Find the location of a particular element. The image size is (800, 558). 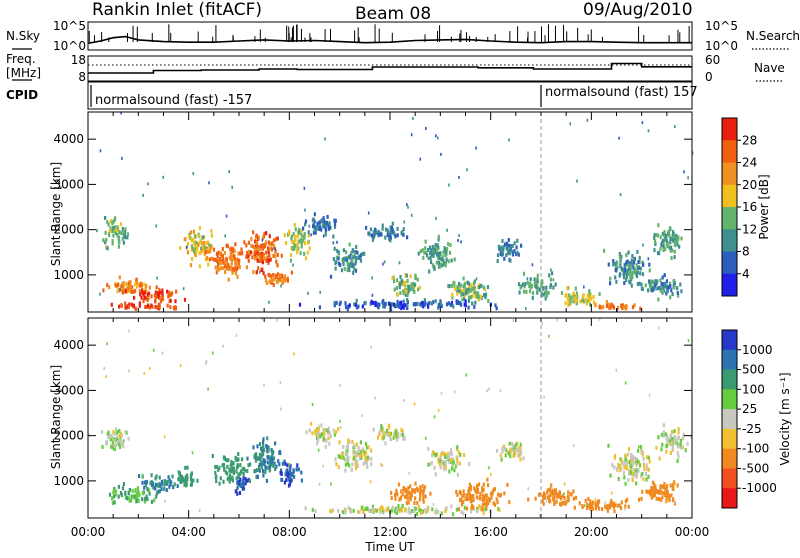

frequency-line is located at coordinates (390, 68).